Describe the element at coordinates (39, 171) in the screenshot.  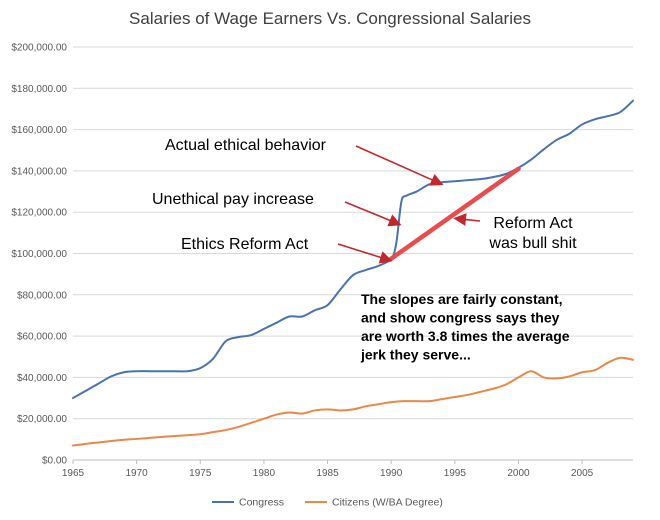
I see `y-tick-label: $140,000.00` at that location.